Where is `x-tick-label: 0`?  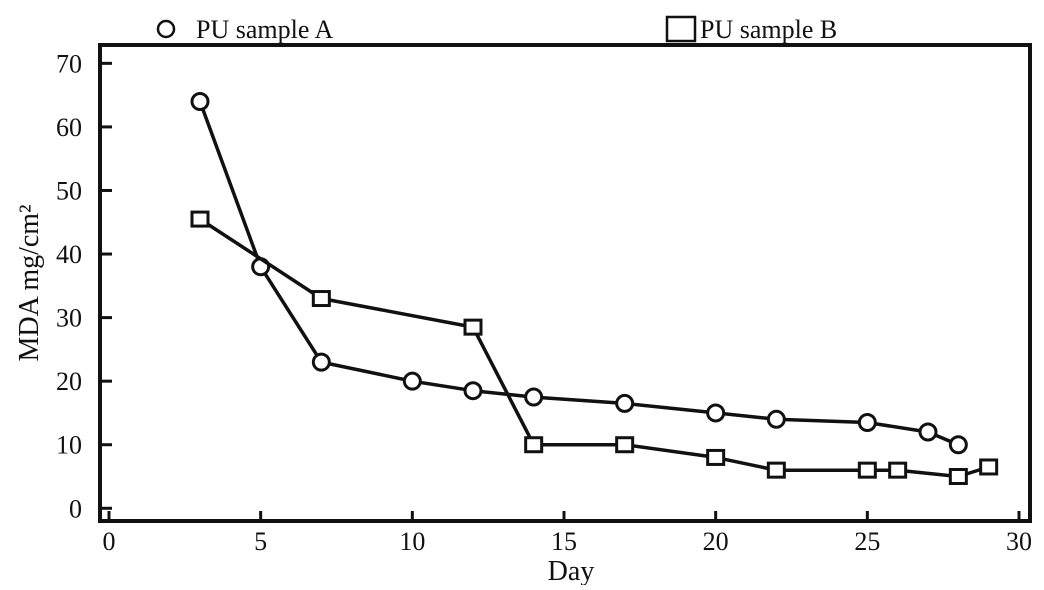
x-tick-label: 0 is located at coordinates (109, 541).